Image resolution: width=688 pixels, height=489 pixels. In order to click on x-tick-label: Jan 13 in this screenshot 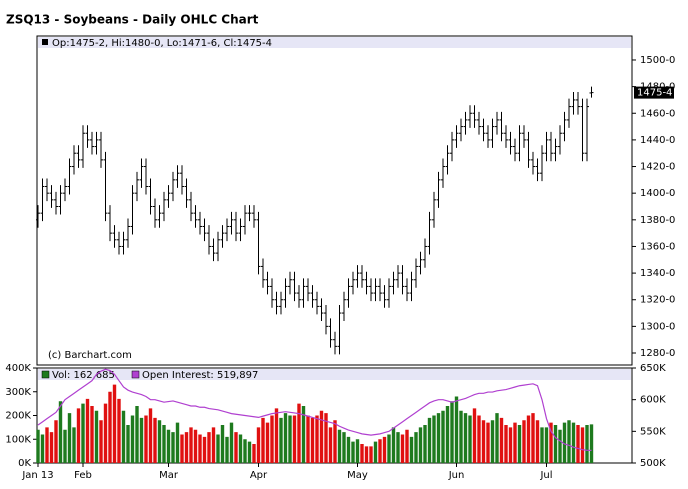, I will do `click(37, 475)`.